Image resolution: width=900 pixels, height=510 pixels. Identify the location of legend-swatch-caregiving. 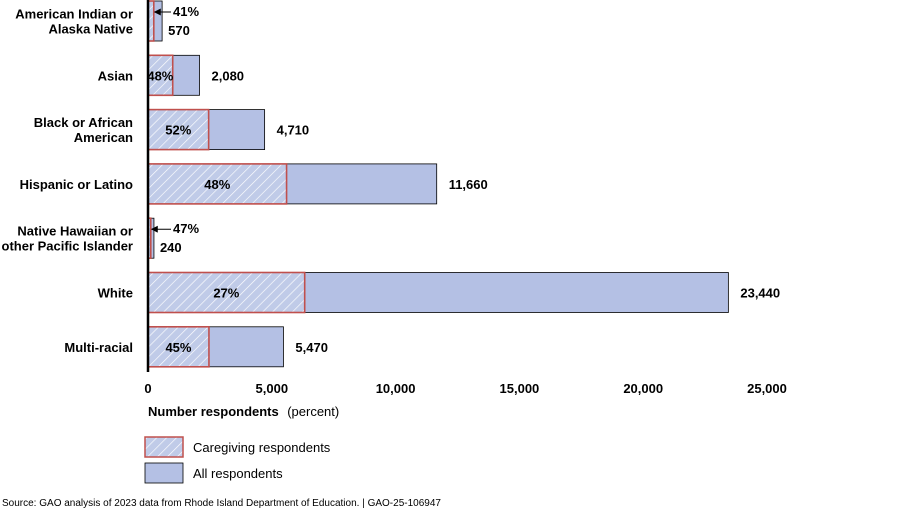
(164, 447).